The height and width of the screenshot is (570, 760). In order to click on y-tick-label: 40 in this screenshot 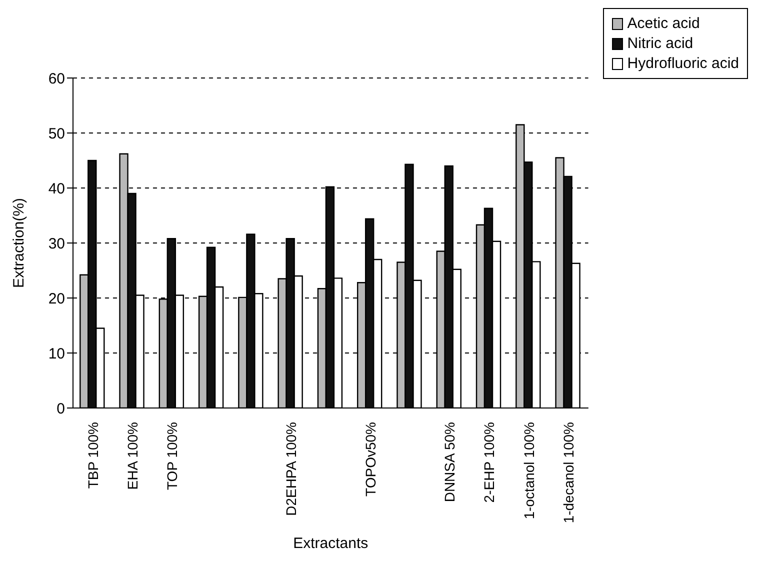, I will do `click(56, 189)`.